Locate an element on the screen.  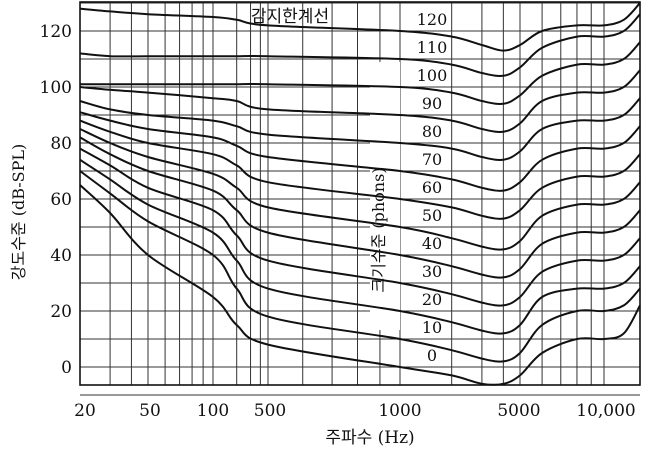
series-line-110-phon is located at coordinates (360, 45).